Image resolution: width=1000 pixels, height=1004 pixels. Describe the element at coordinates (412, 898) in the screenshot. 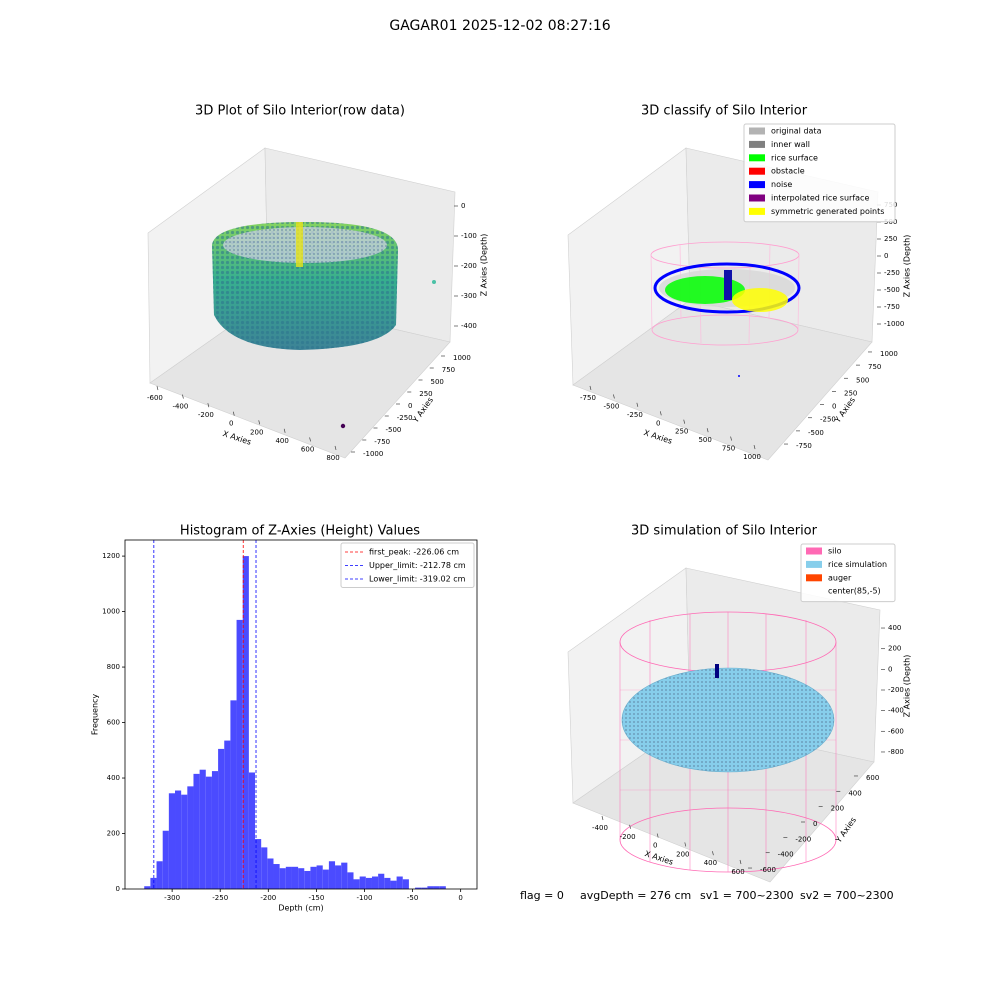

I see `x-tick-label: -50` at that location.